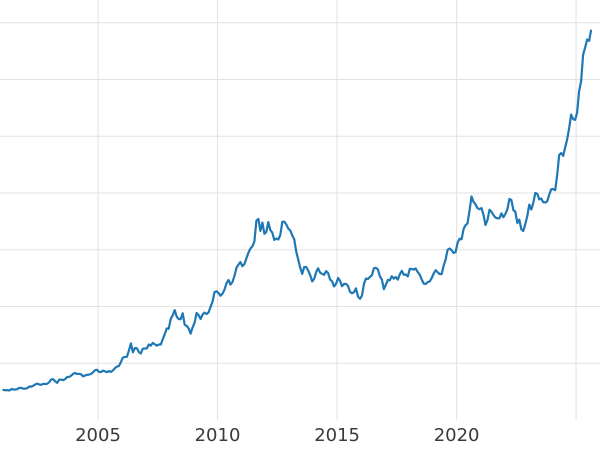  Describe the element at coordinates (98, 435) in the screenshot. I see `x-tick-label: 2005` at that location.